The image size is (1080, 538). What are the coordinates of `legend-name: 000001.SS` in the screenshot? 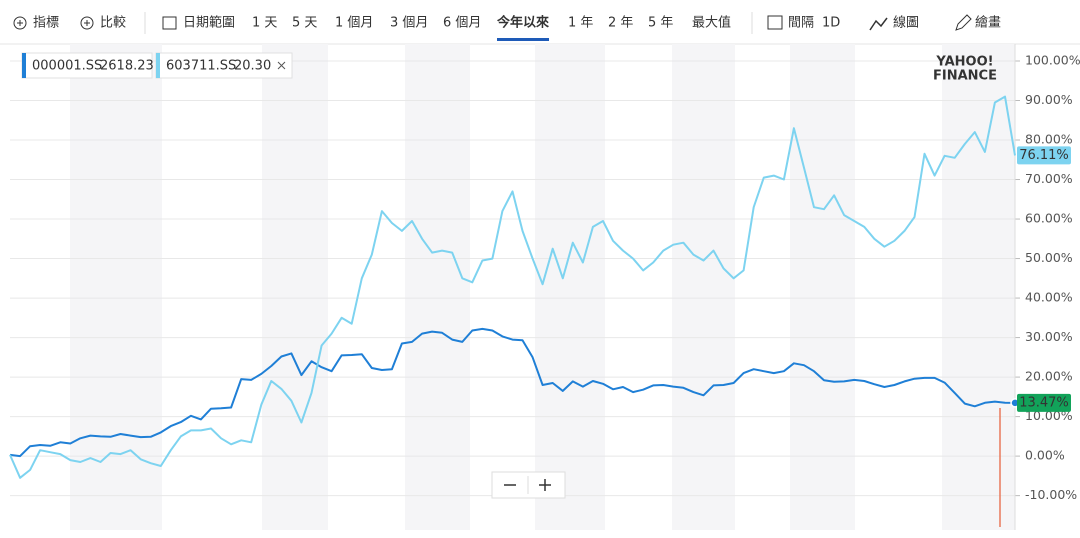 It's located at (67, 66).